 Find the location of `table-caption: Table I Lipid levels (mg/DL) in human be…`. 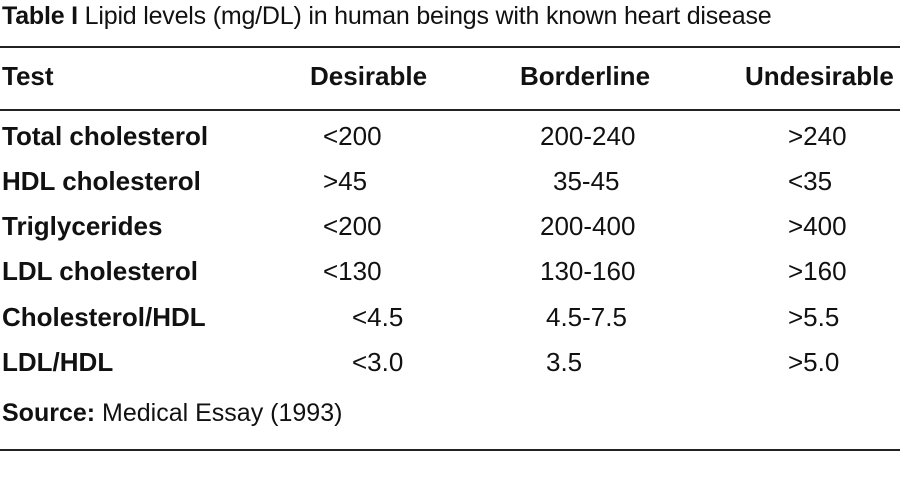

table-caption: Table I Lipid levels (mg/DL) in human be… is located at coordinates (387, 16).